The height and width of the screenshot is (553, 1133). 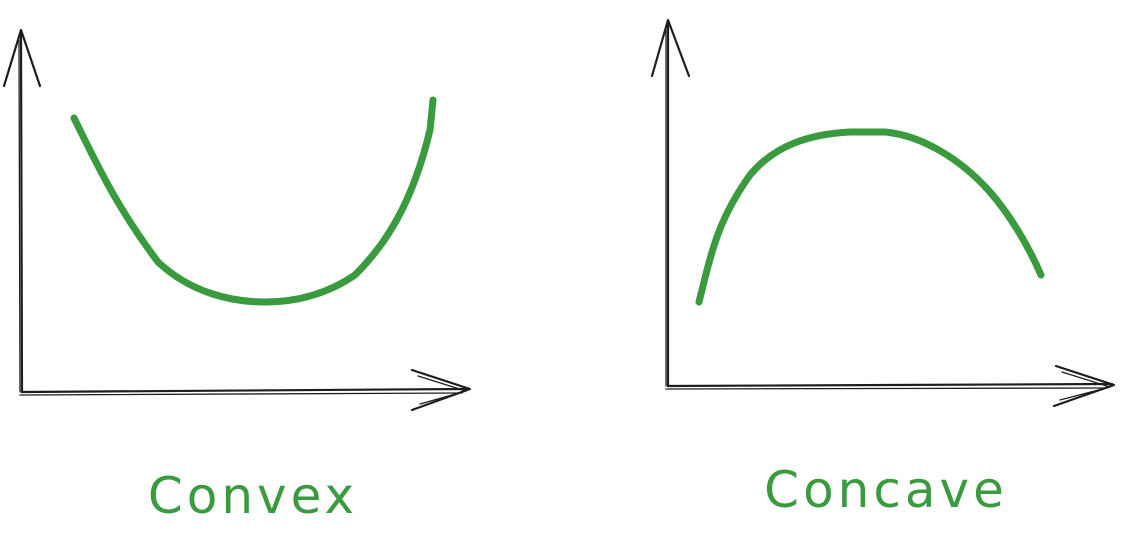 I want to click on concave-curve, so click(x=870, y=217).